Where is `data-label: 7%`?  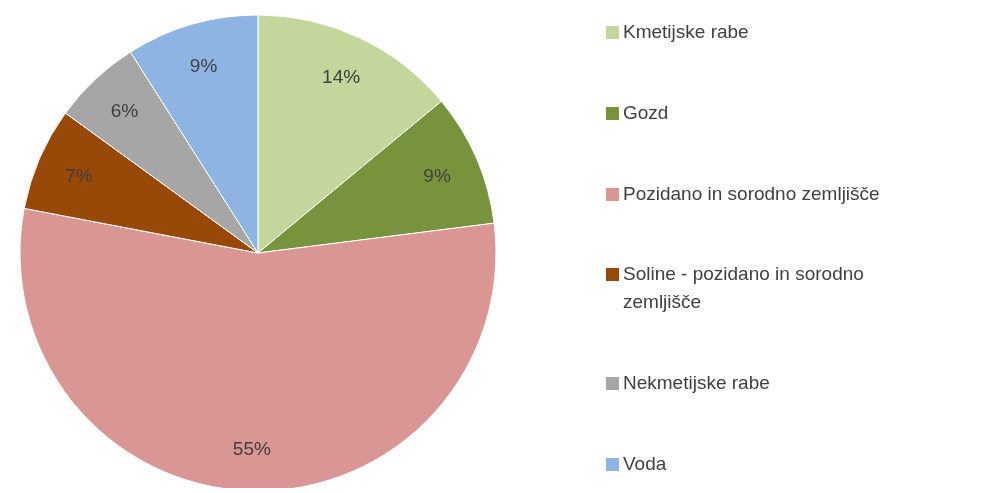
data-label: 7% is located at coordinates (79, 175).